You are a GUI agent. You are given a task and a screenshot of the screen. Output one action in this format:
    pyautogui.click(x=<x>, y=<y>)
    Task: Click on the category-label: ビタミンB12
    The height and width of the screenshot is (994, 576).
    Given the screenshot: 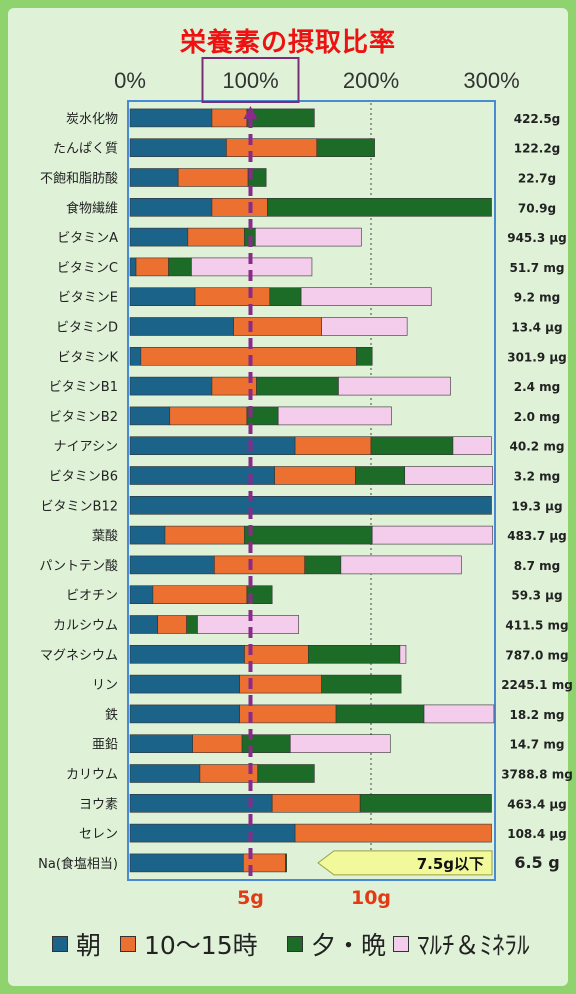 What is the action you would take?
    pyautogui.click(x=79, y=506)
    